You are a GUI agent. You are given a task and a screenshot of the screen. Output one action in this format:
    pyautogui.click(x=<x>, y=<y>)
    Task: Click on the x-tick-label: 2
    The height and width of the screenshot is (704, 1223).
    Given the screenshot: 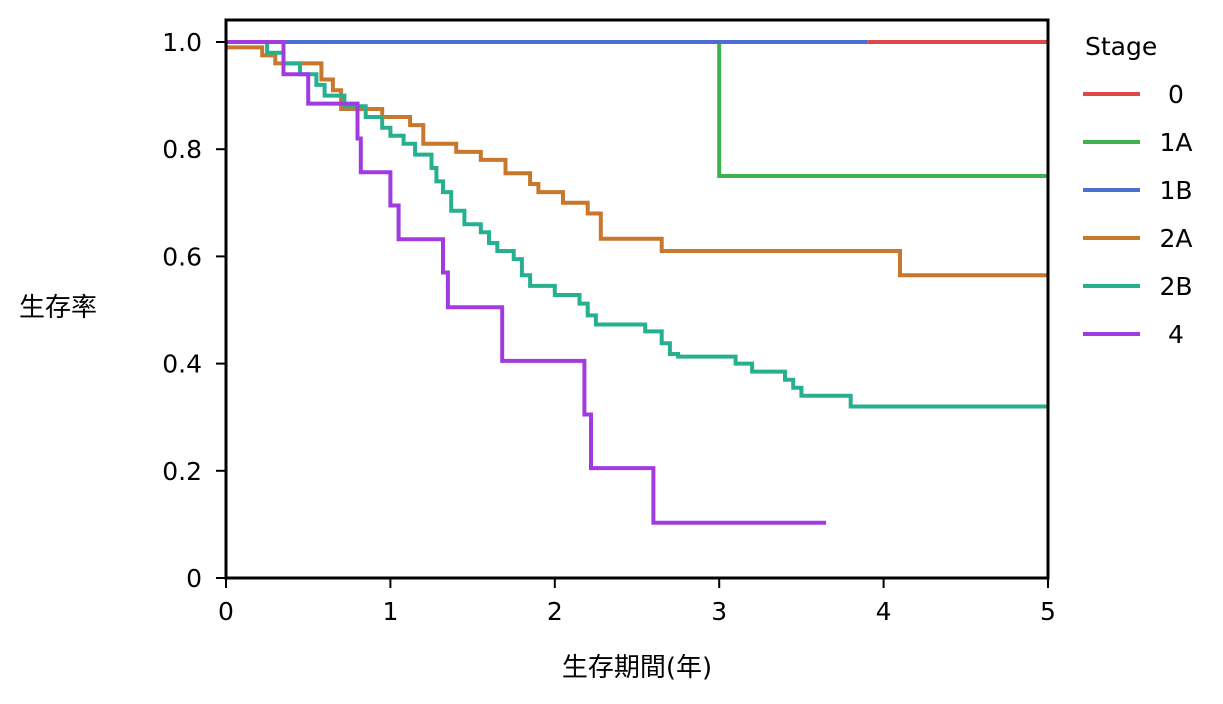 What is the action you would take?
    pyautogui.click(x=555, y=611)
    